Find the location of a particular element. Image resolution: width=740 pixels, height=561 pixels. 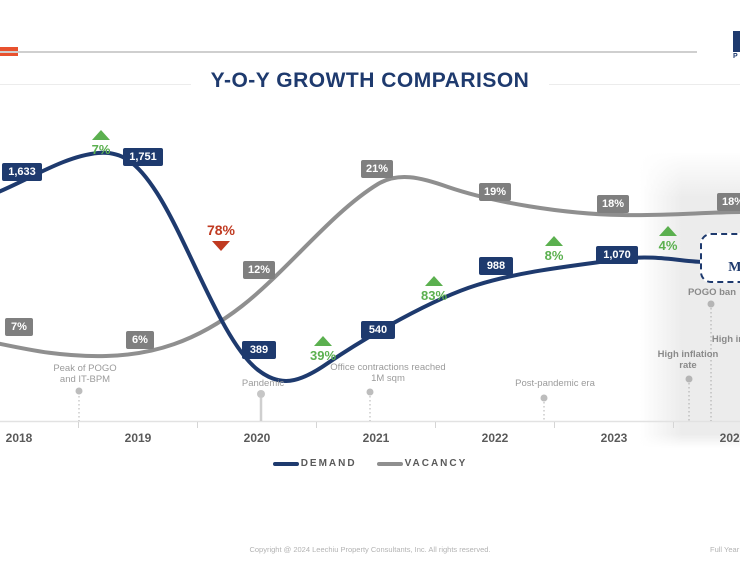

vacancy-value-2018: 7% is located at coordinates (19, 327).